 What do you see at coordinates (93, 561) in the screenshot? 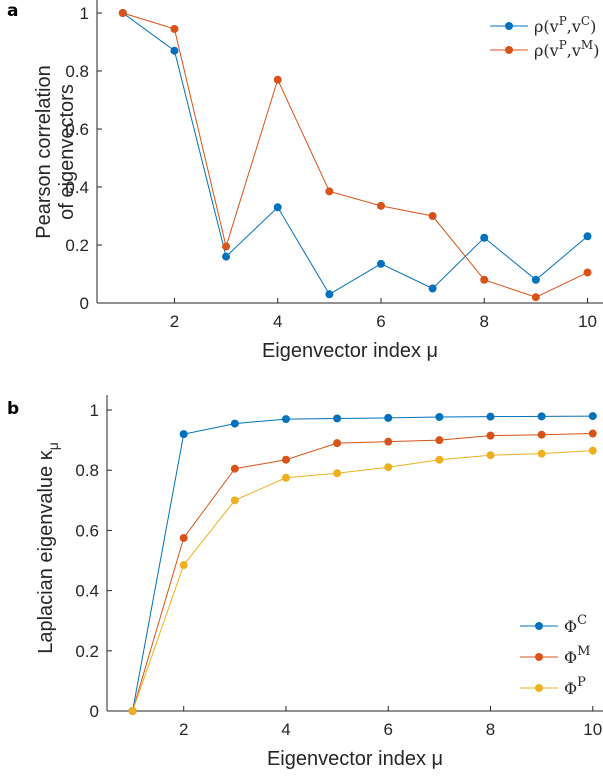
I see `panel-b-y-ticks: 0 0.2 0.4 0.6 0.8 1` at bounding box center [93, 561].